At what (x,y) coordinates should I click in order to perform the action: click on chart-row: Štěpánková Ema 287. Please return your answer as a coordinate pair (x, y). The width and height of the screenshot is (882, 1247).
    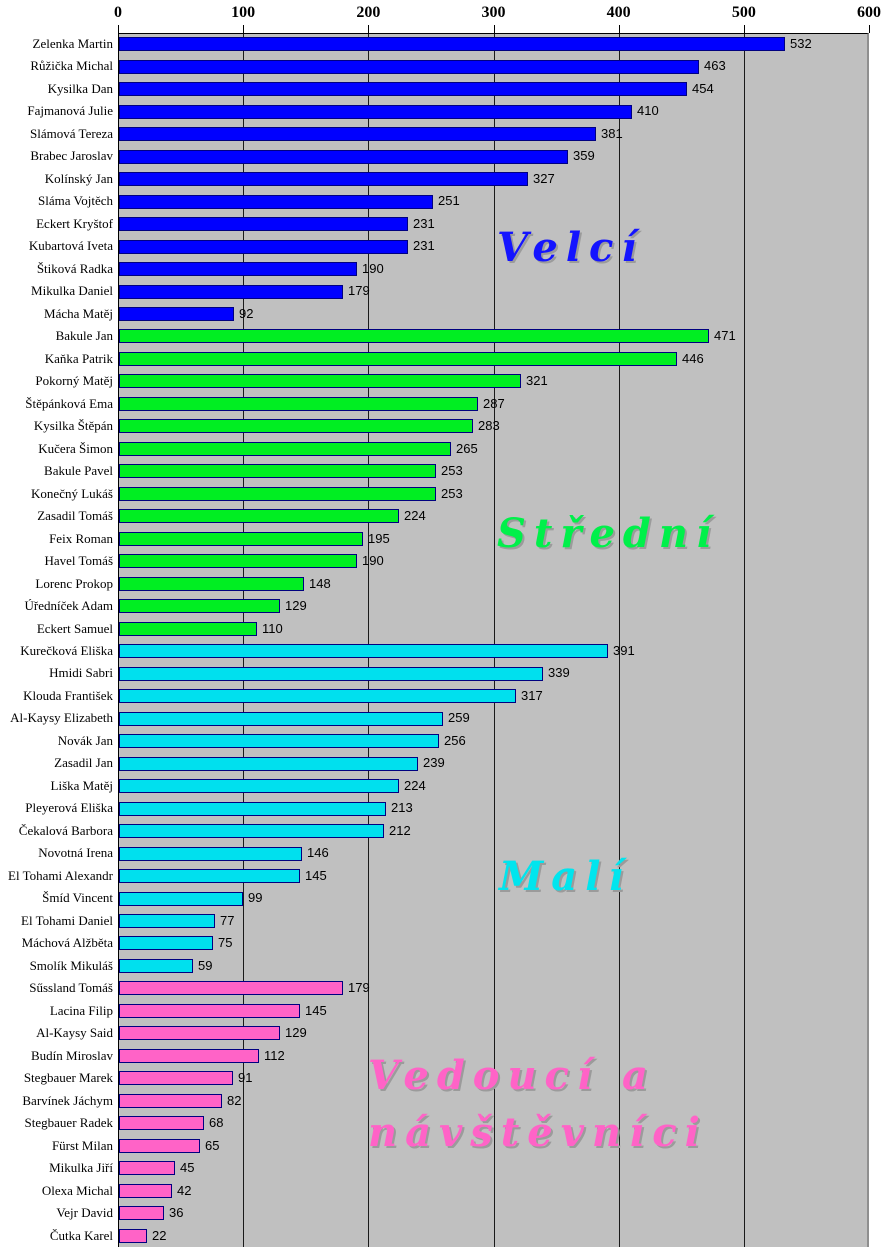
    Looking at the image, I should click on (441, 404).